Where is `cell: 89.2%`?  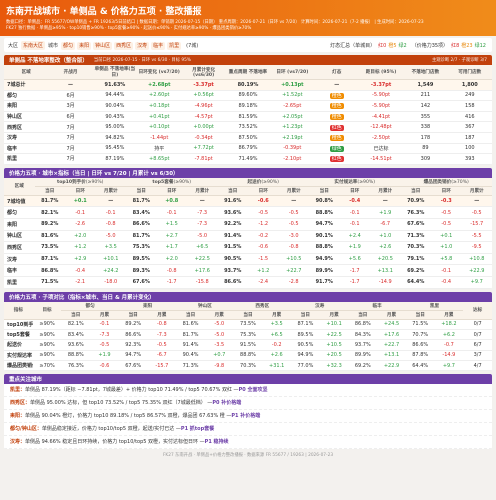
cell: 89.2% is located at coordinates (49, 224).